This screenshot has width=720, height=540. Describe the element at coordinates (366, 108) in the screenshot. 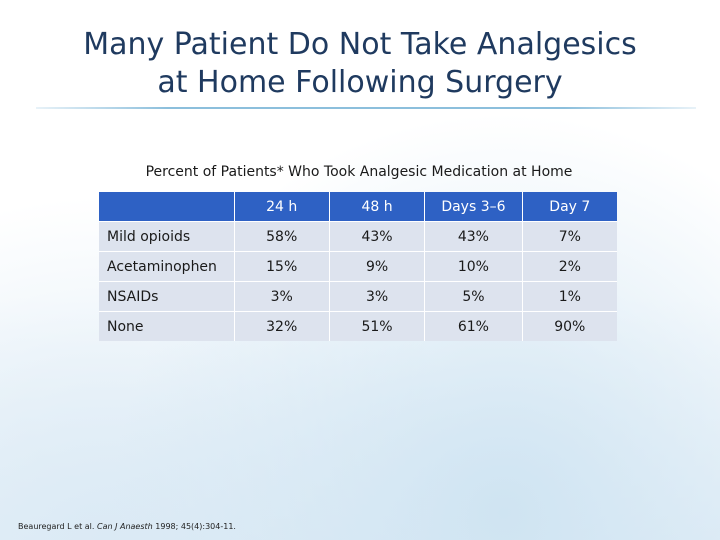

I see `title-divider` at that location.